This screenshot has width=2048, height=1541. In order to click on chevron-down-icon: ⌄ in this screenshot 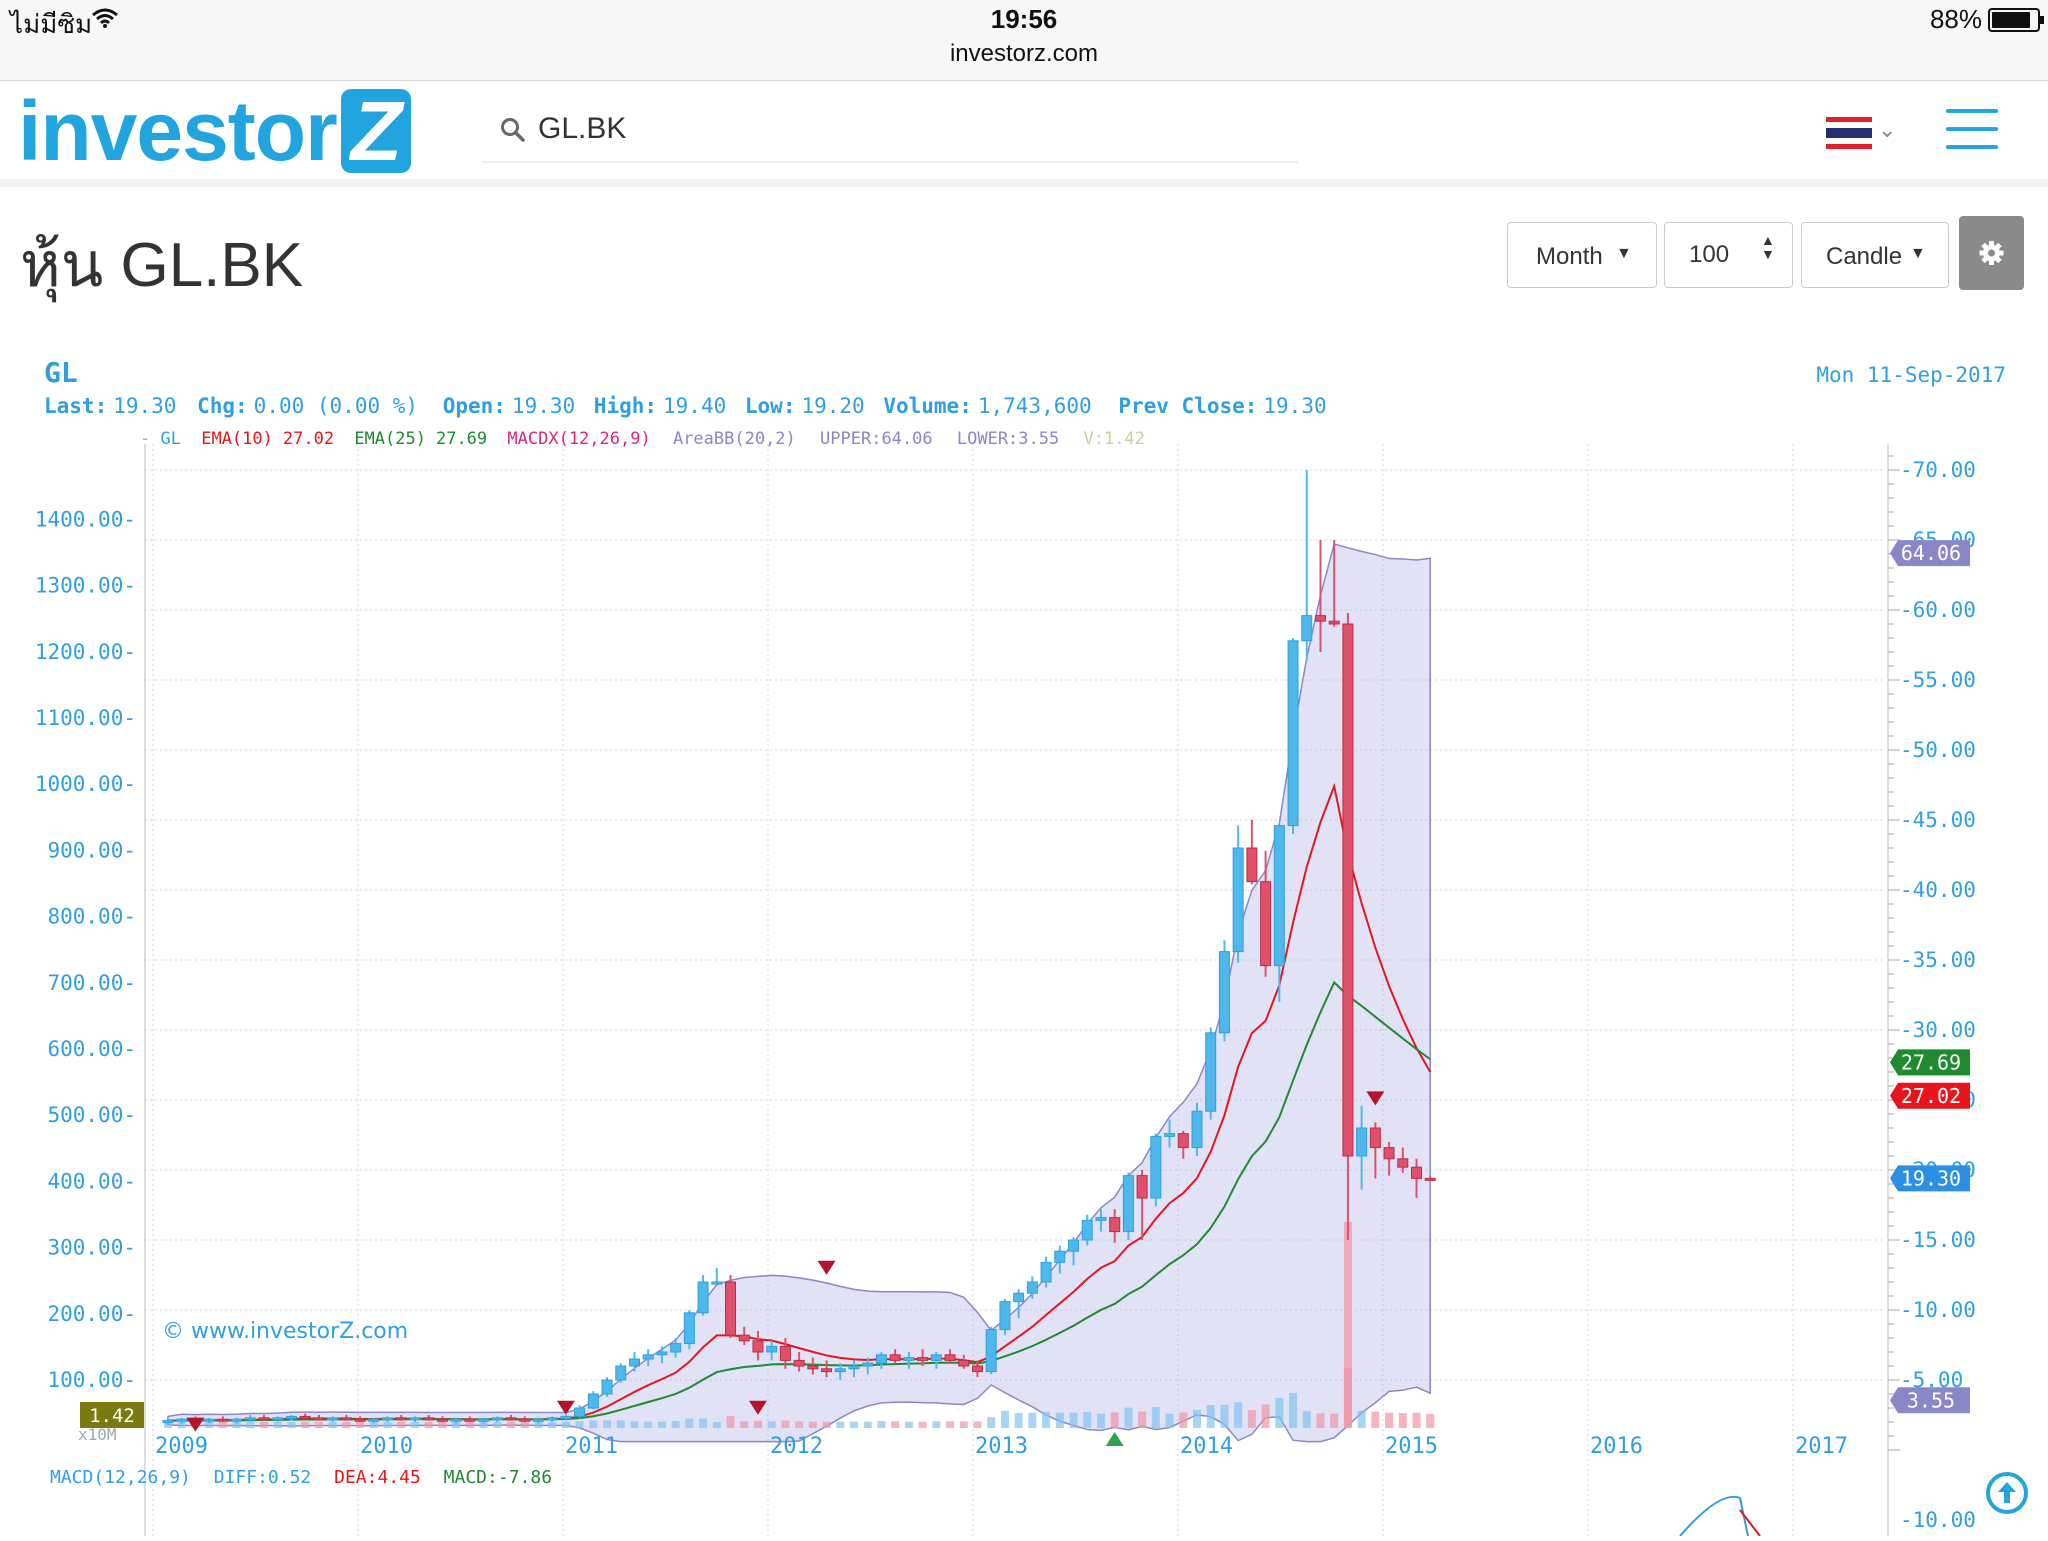, I will do `click(1887, 129)`.